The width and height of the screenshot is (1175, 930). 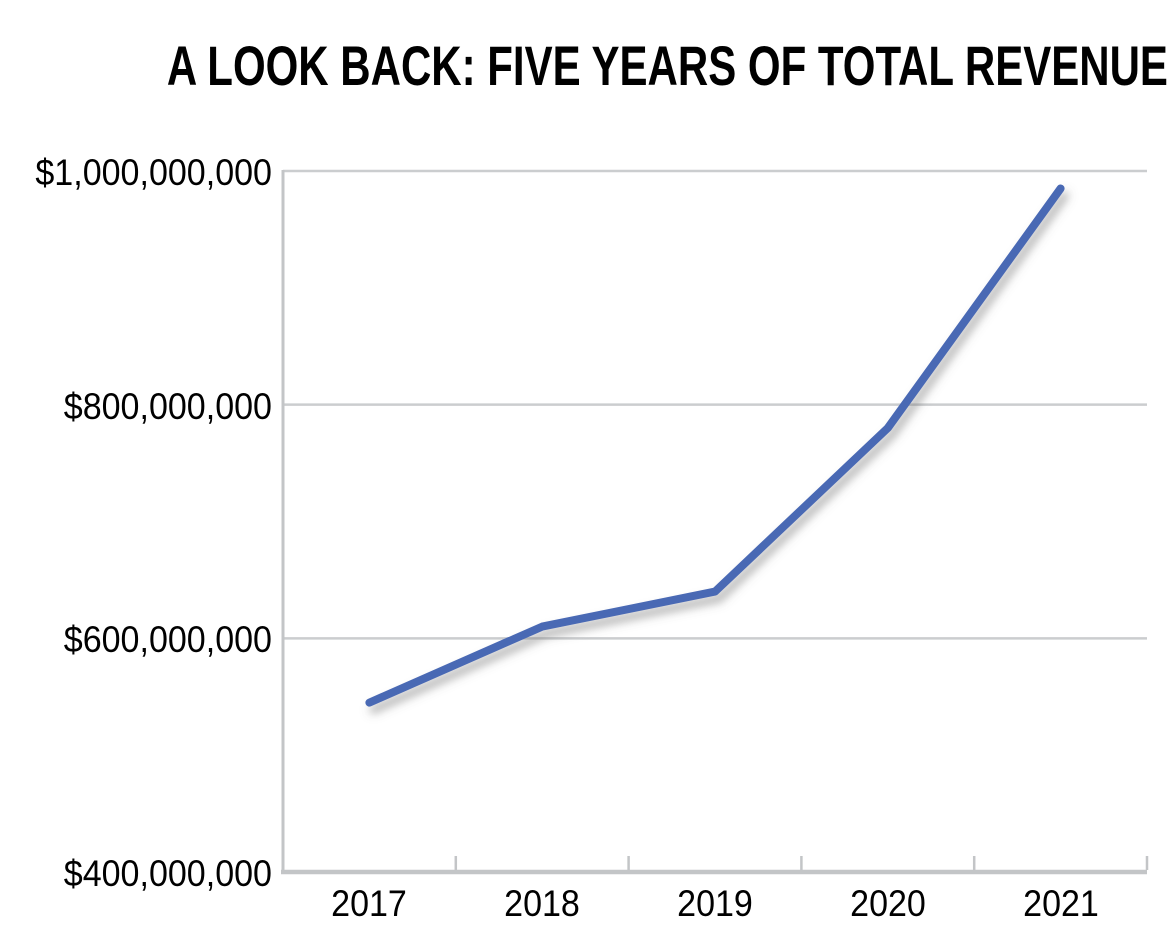 I want to click on x-axis-label: 2021, so click(x=1060, y=903).